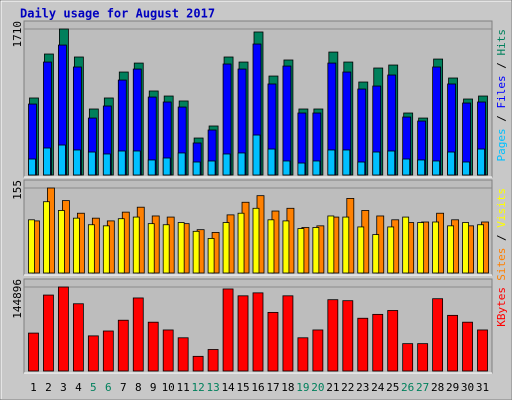 The width and height of the screenshot is (512, 404). Describe the element at coordinates (153, 387) in the screenshot. I see `x-tick-label: 9` at that location.